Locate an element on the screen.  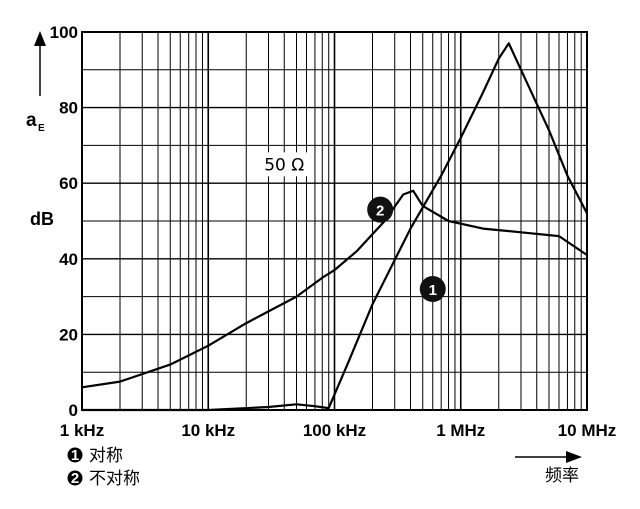
y-axis-label-subscript: E is located at coordinates (41, 128).